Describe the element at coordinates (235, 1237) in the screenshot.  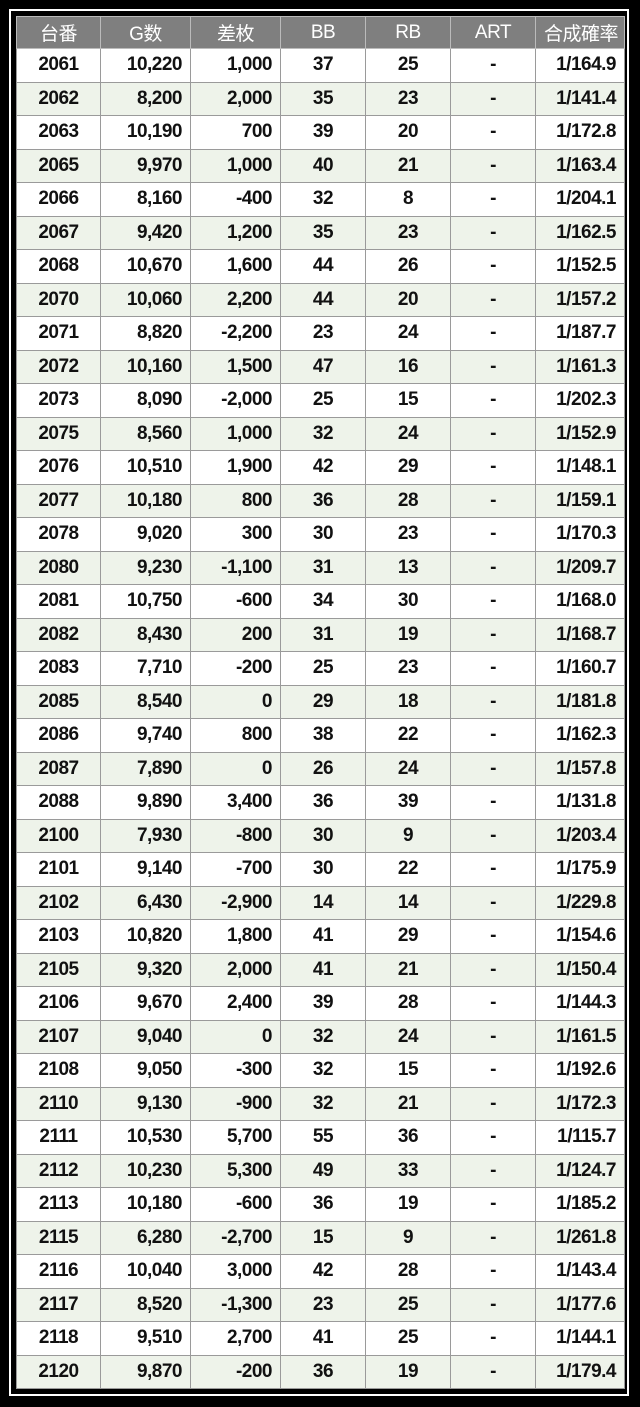
I see `cell-diff: -2,700` at that location.